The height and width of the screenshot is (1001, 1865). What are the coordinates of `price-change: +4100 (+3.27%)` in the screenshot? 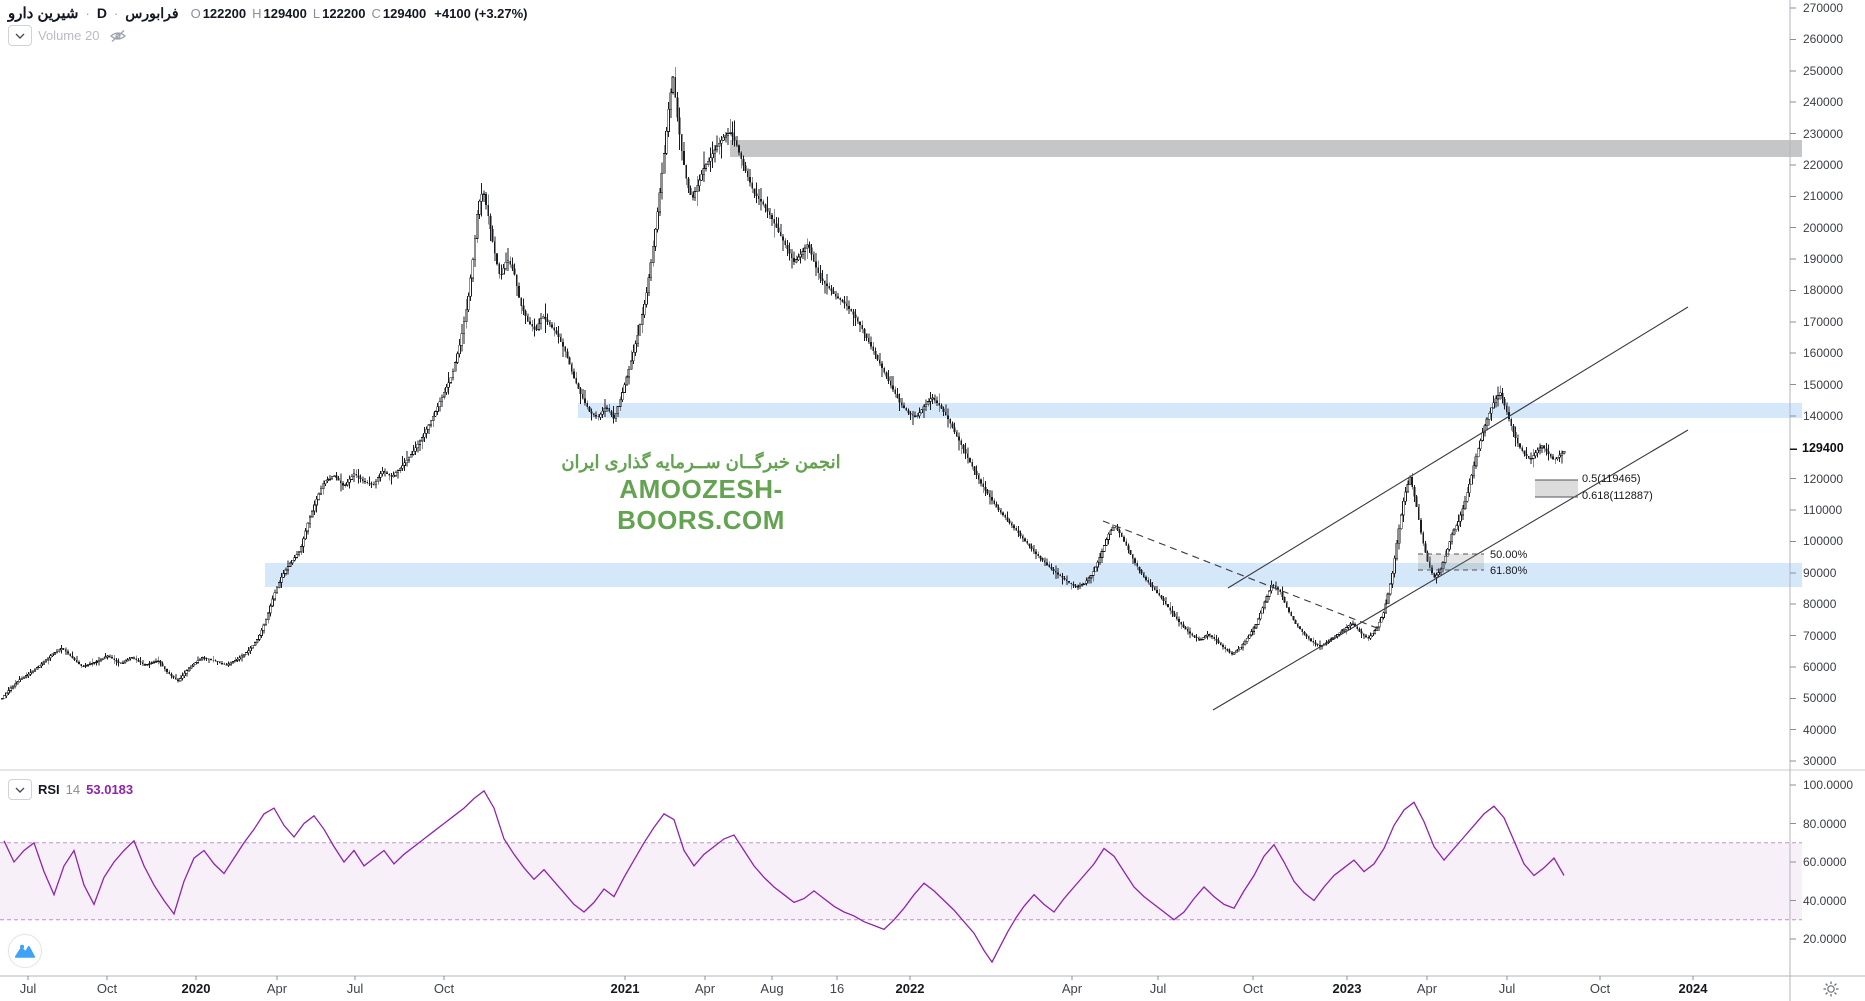 It's located at (481, 13).